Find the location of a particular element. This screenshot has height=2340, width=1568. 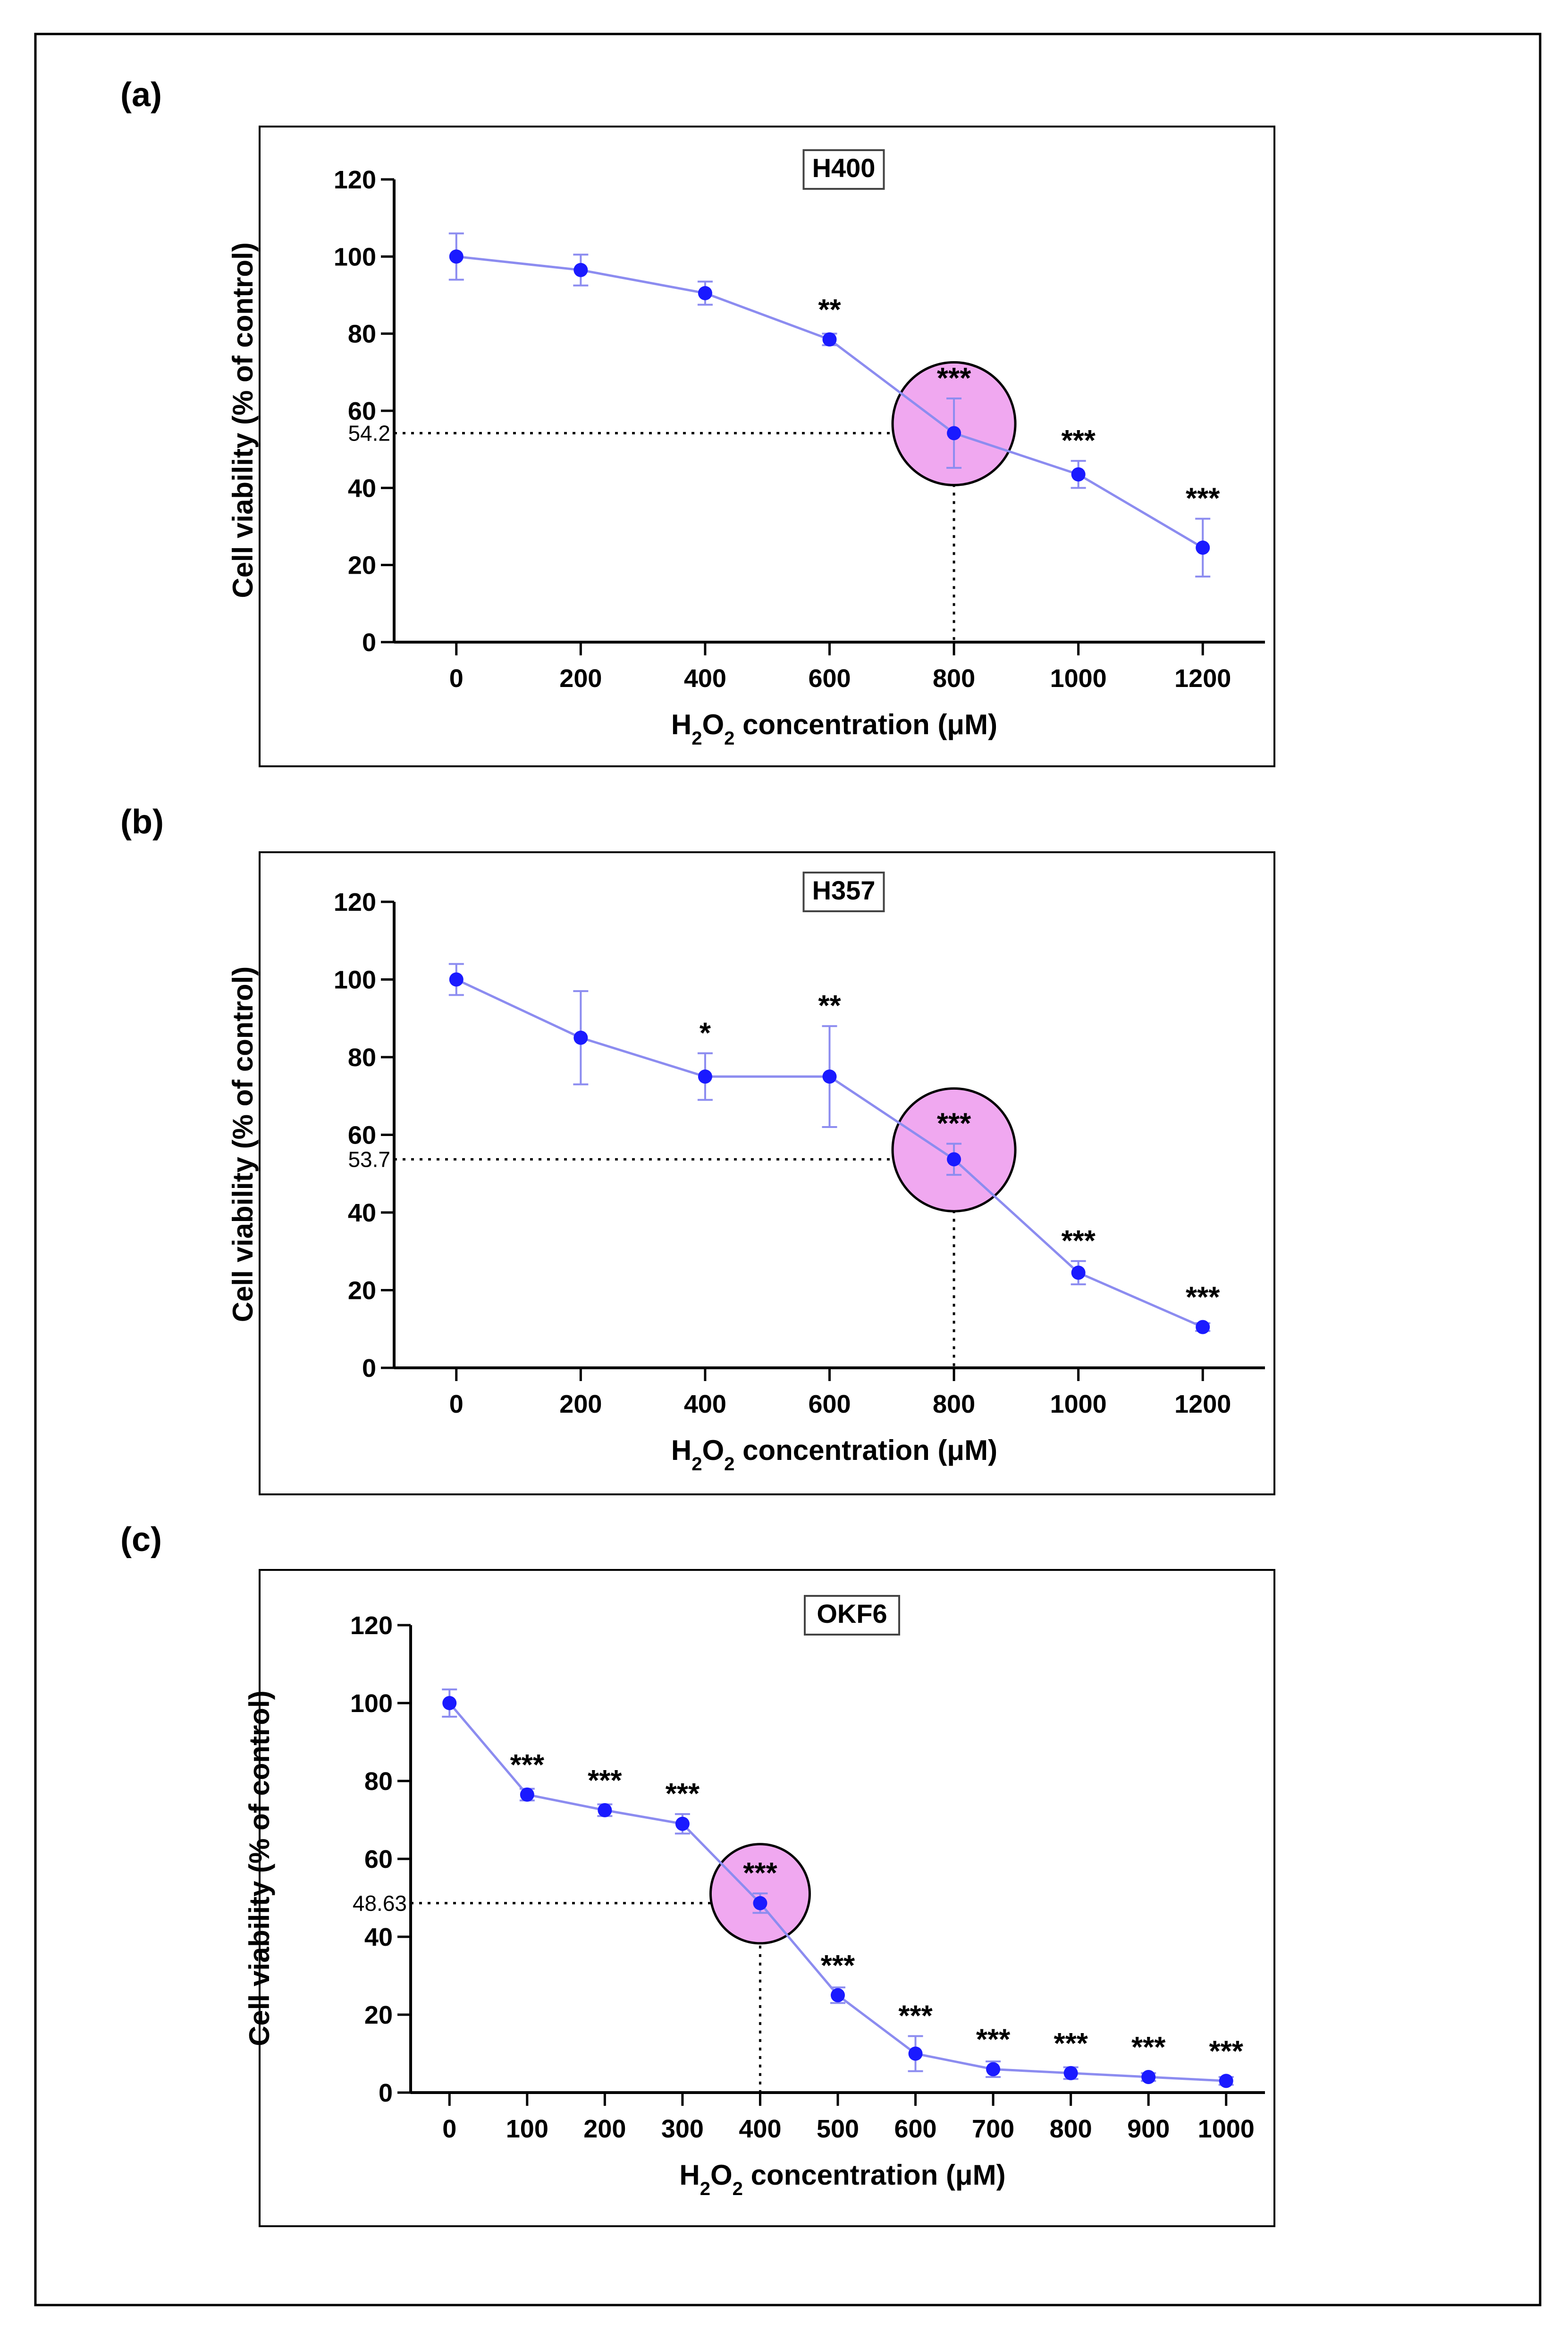

x-tick-label: 500 is located at coordinates (838, 2129).